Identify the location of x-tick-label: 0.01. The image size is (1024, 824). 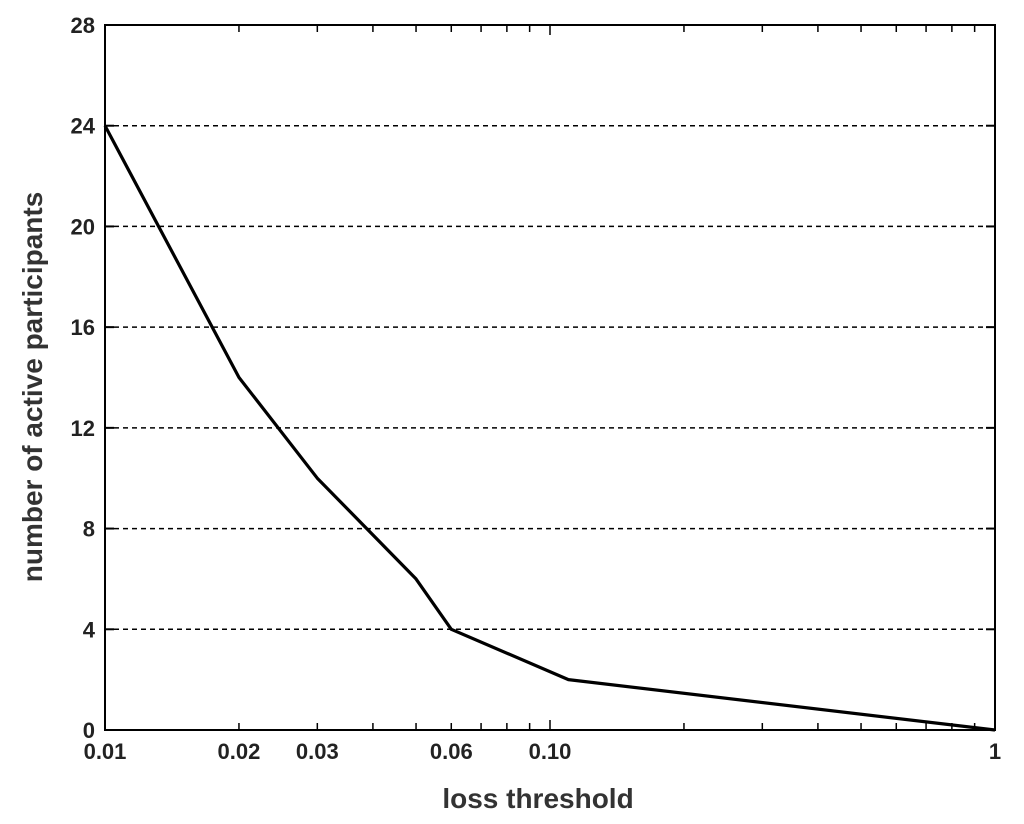
(105, 751).